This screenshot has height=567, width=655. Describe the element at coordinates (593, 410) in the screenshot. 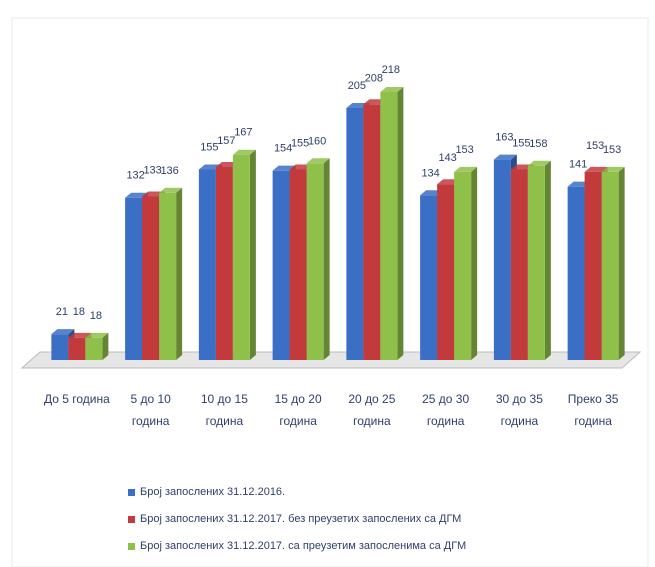

I see `x-tick-label: Преко 35 година` at that location.